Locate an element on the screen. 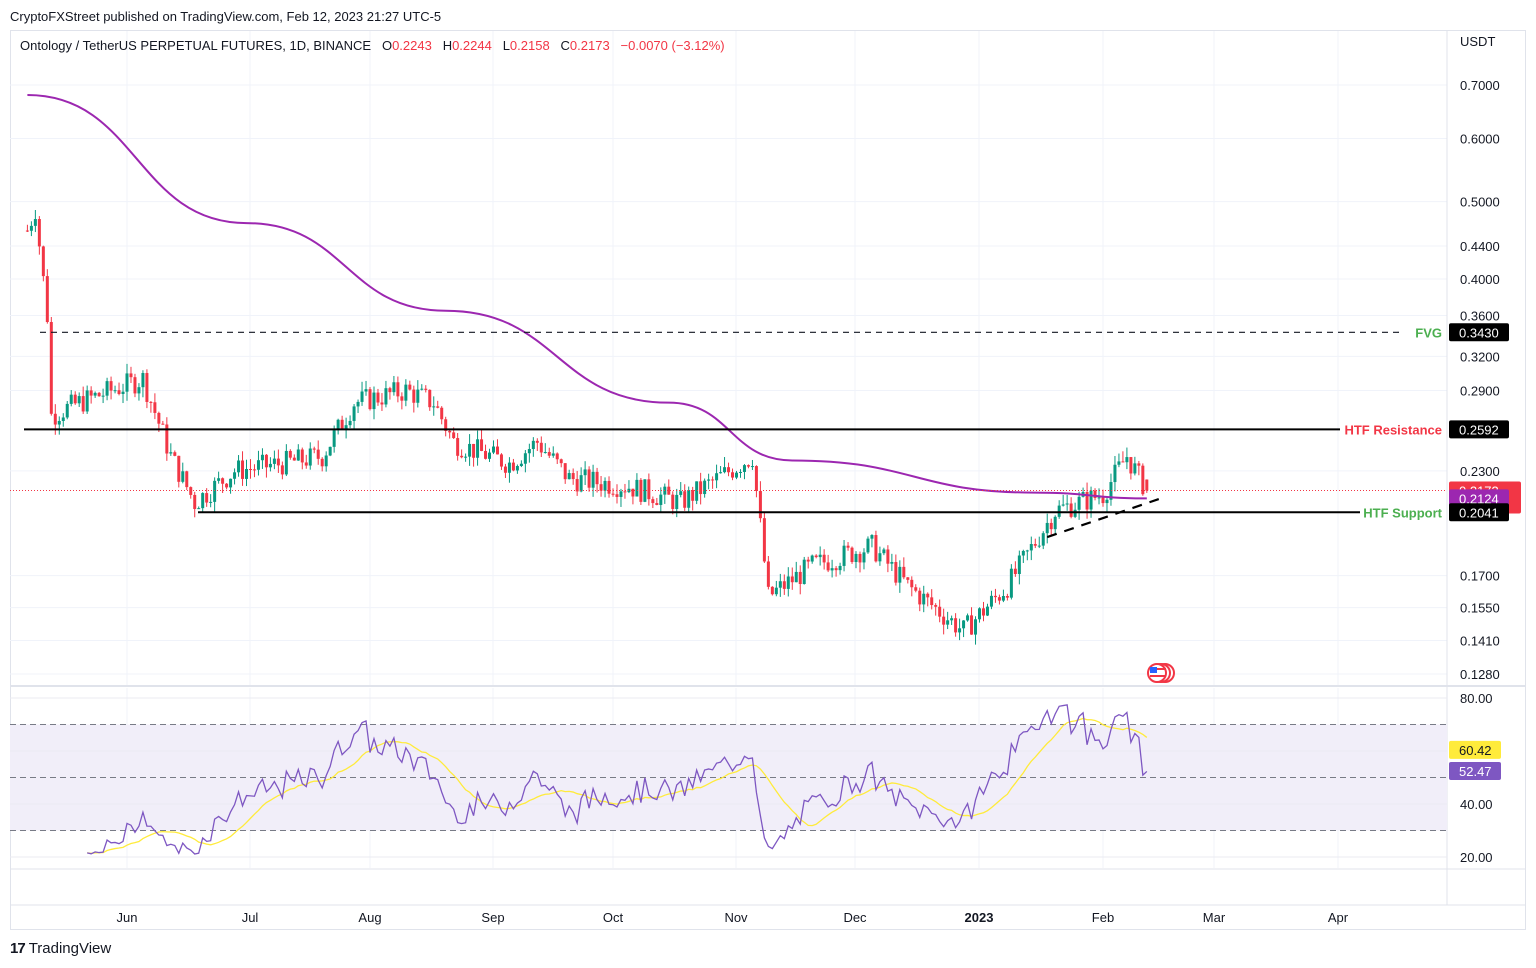 The image size is (1536, 968). price-trendline is located at coordinates (1103, 518).